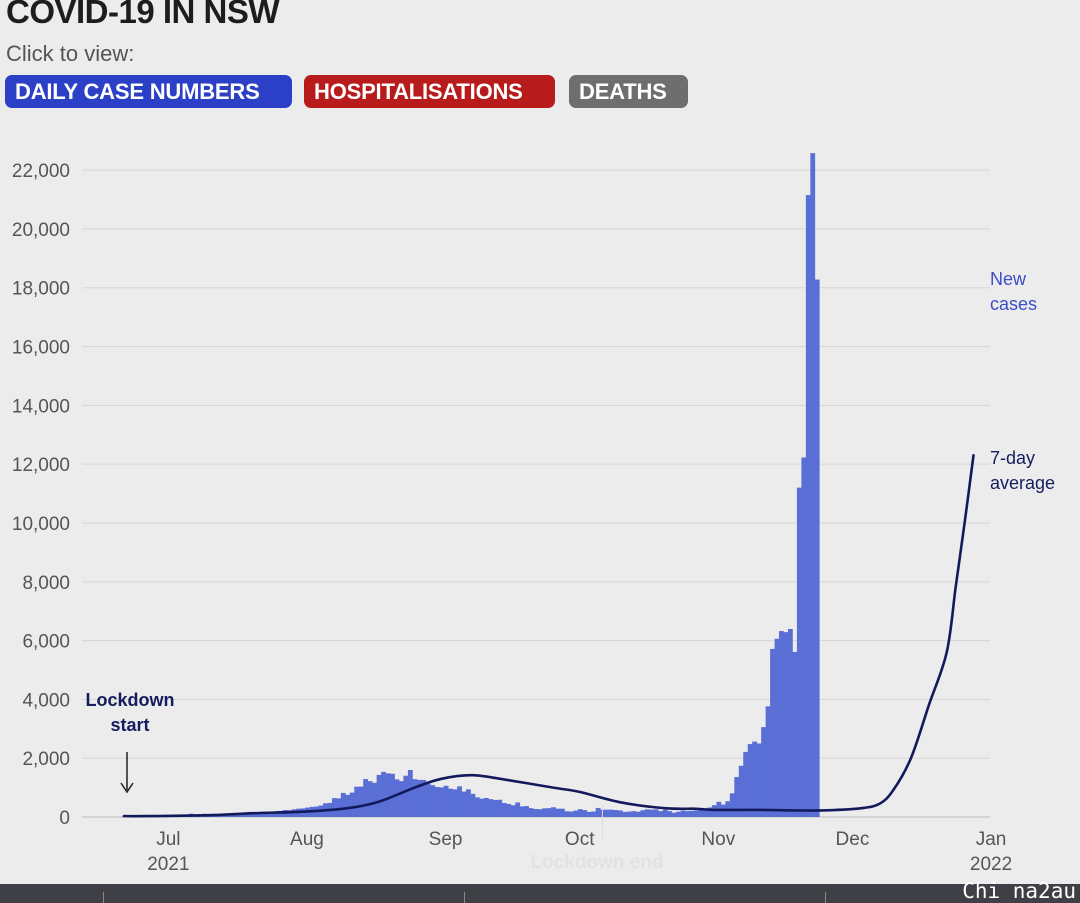 Image resolution: width=1080 pixels, height=903 pixels. Describe the element at coordinates (1008, 279) in the screenshot. I see `new-cases-label: New` at that location.